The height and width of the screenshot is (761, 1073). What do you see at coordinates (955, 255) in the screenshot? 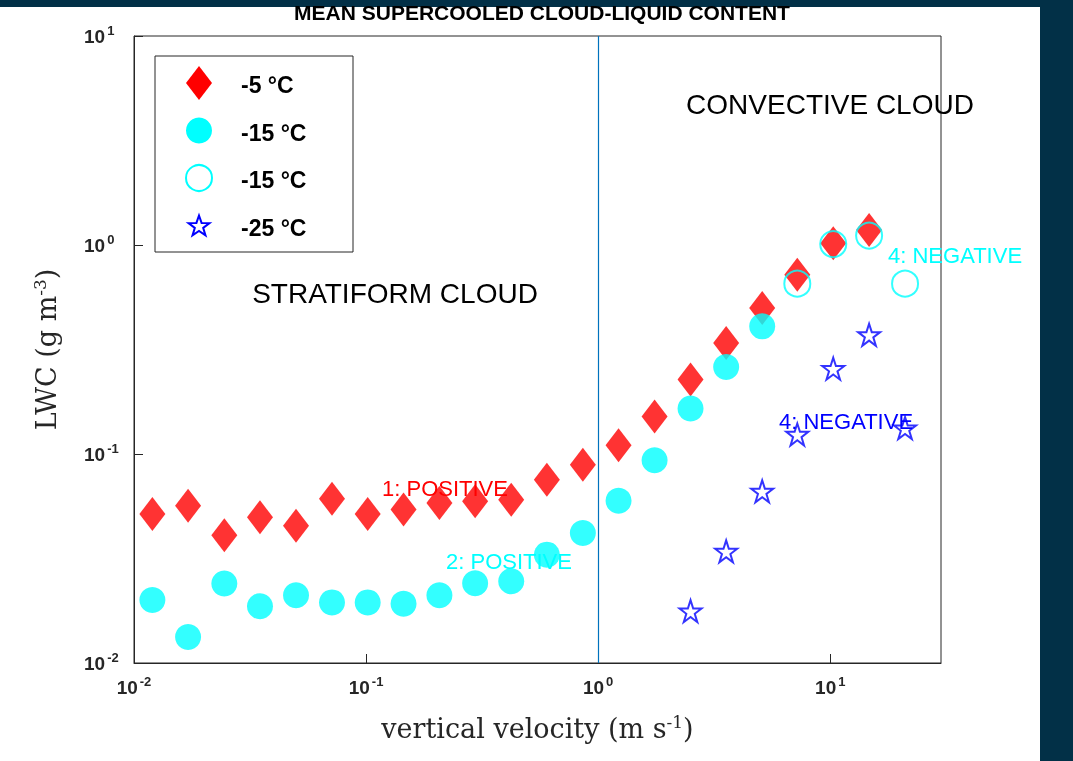
I see `annotation: 4: NEGATIVE` at bounding box center [955, 255].